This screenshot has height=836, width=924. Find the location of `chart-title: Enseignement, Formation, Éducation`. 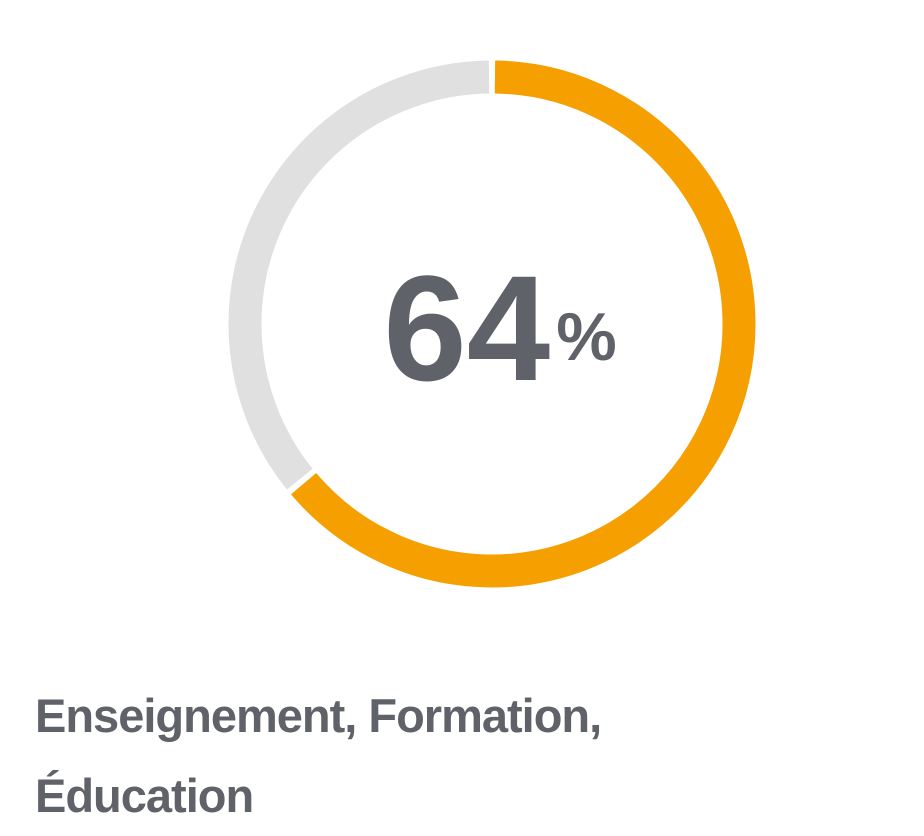

chart-title: Enseignement, Formation, Éducation is located at coordinates (318, 755).